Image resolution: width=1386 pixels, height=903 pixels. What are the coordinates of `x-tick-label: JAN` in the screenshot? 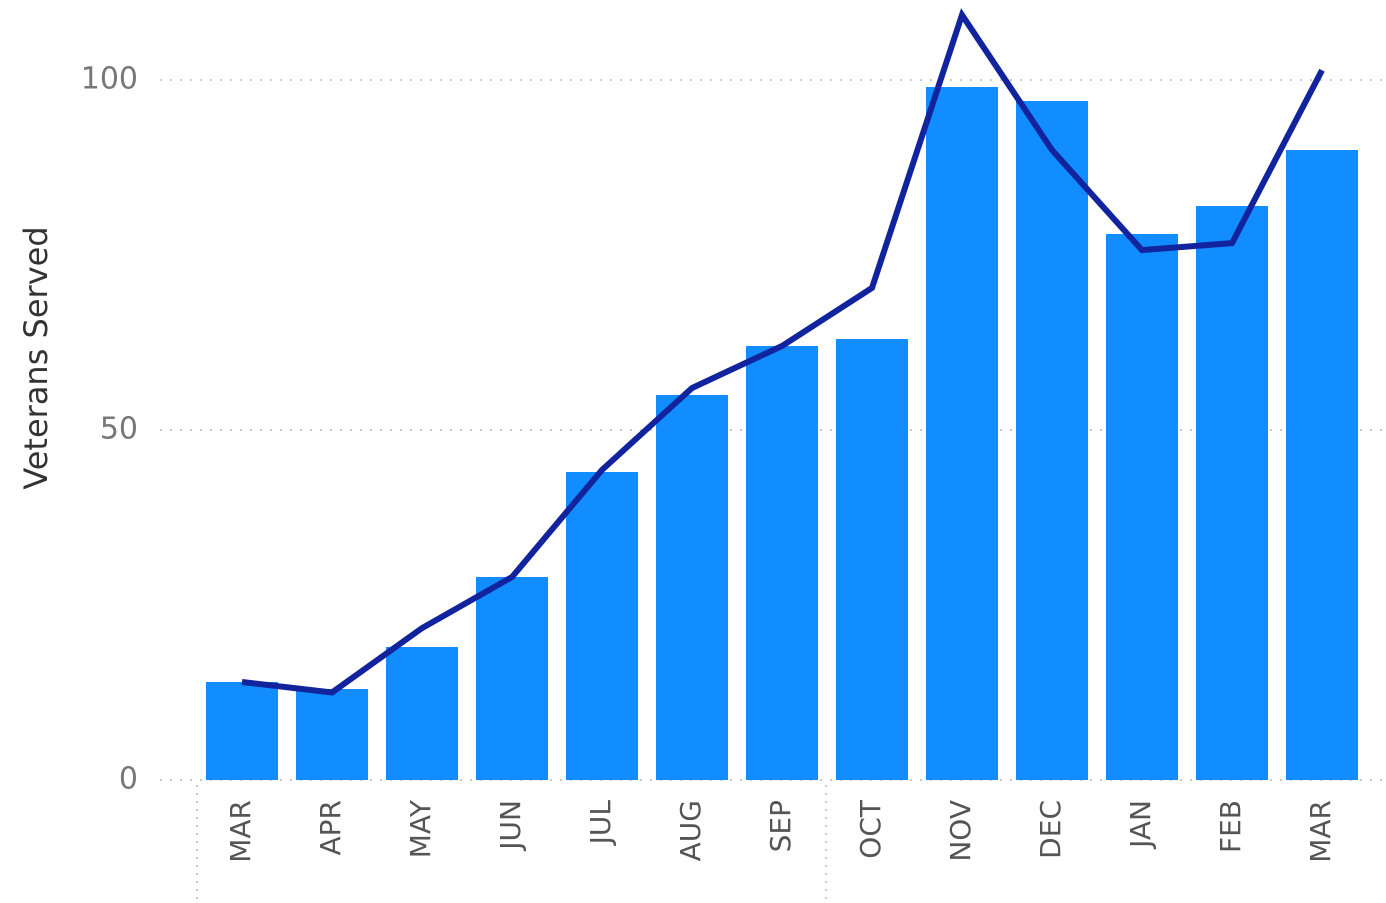 It's located at (1140, 825).